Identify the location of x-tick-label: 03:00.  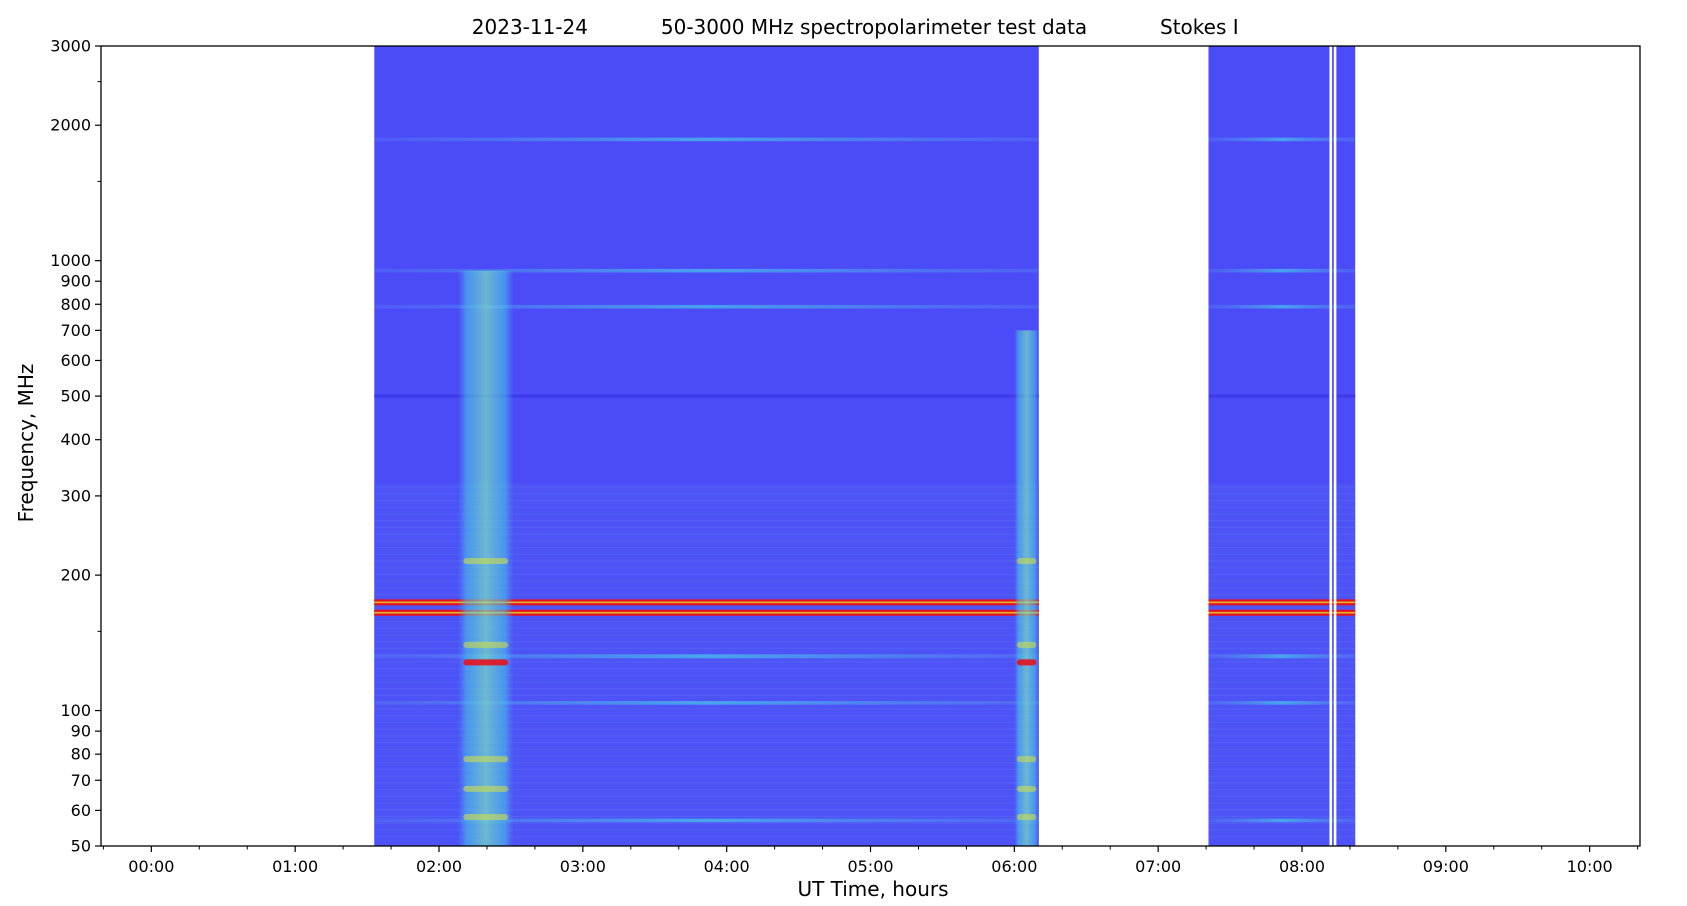
(583, 866).